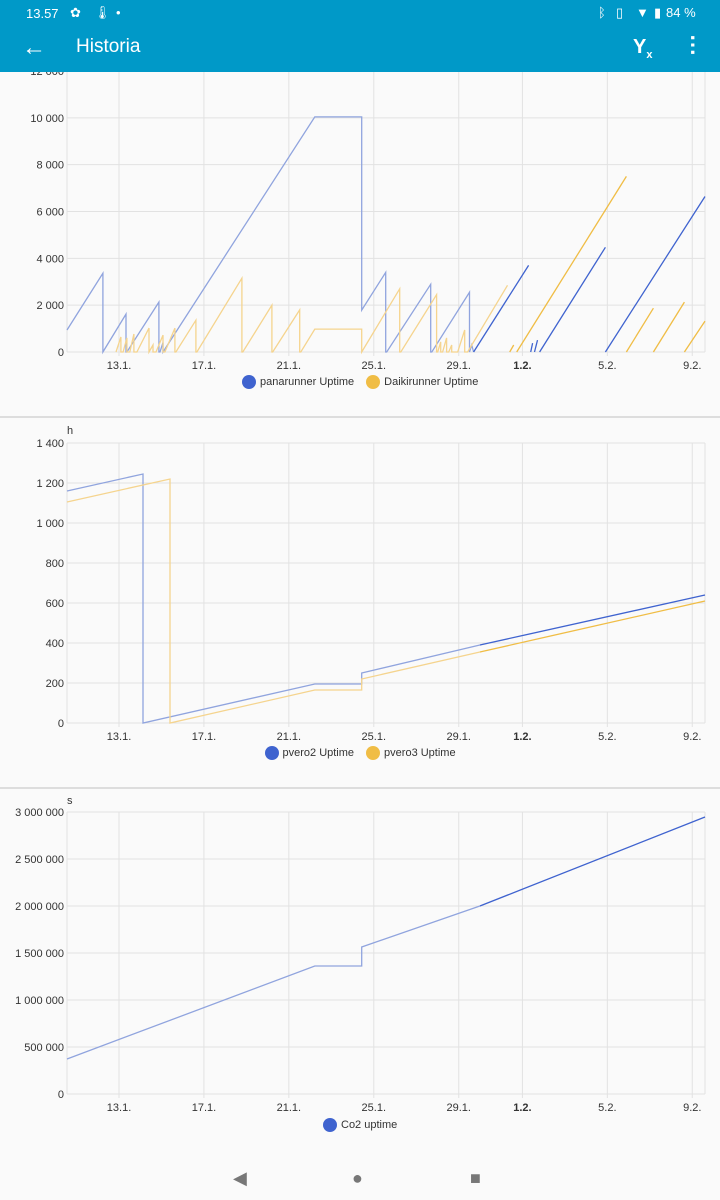 The image size is (720, 1200). What do you see at coordinates (50, 484) in the screenshot?
I see `y-tick-label: 1 200` at bounding box center [50, 484].